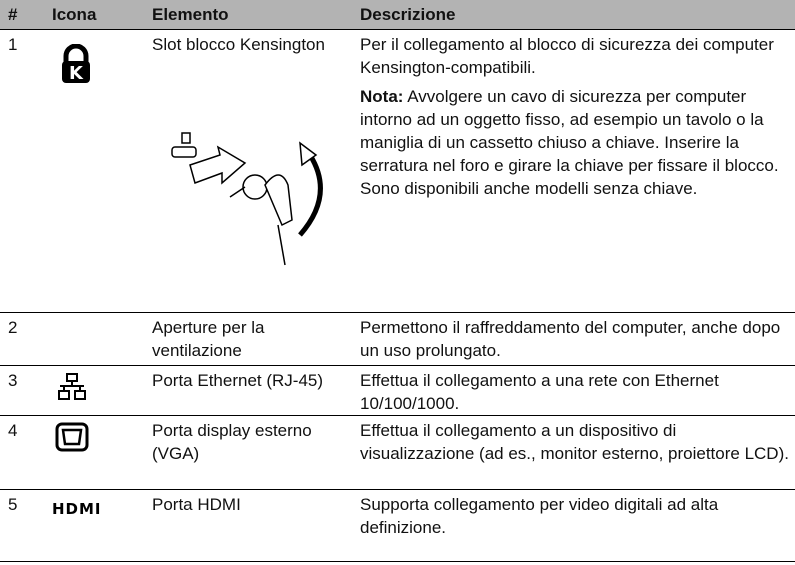  Describe the element at coordinates (245, 202) in the screenshot. I see `kensington-illustration` at that location.